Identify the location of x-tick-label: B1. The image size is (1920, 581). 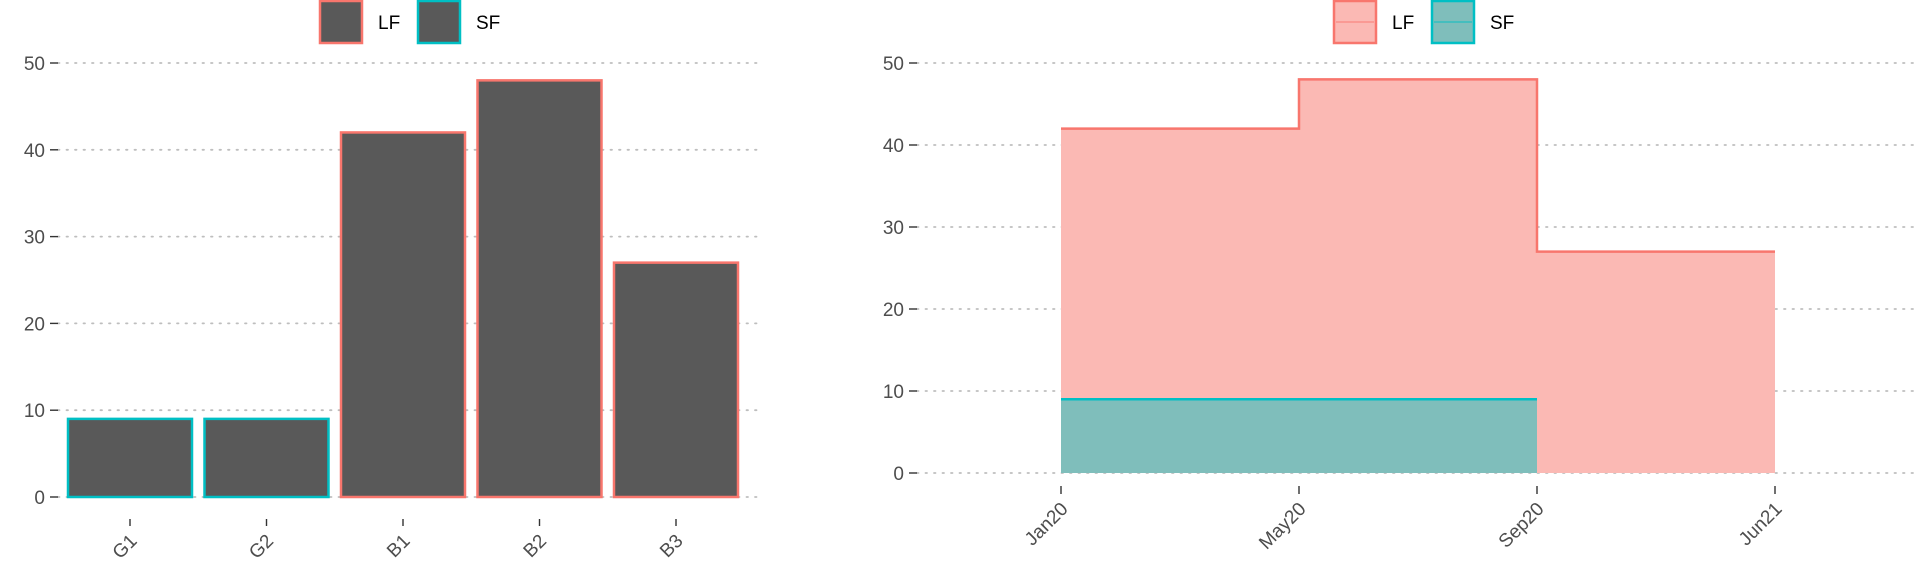
(398, 546).